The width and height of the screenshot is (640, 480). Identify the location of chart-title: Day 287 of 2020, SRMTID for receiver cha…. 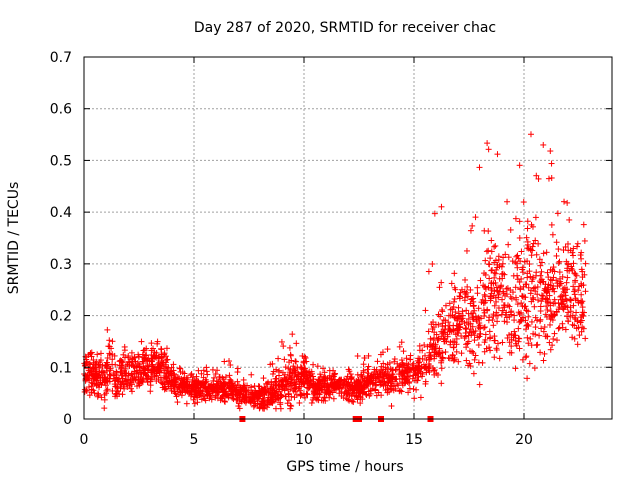
(345, 28).